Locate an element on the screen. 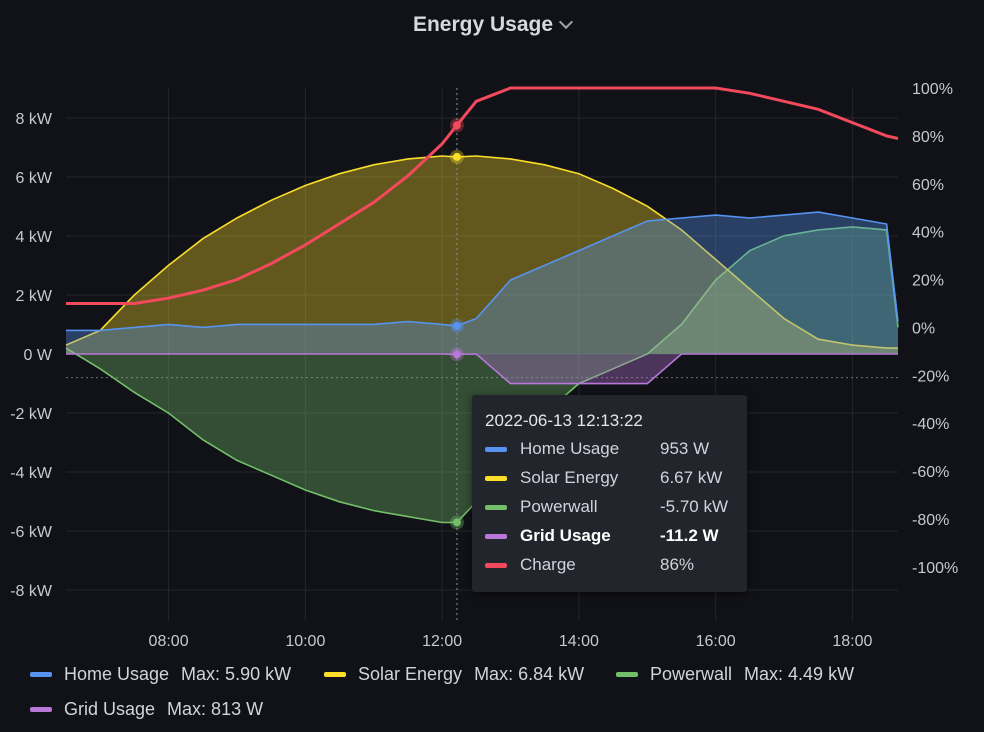  y-right-tick-label: -60% is located at coordinates (930, 472).